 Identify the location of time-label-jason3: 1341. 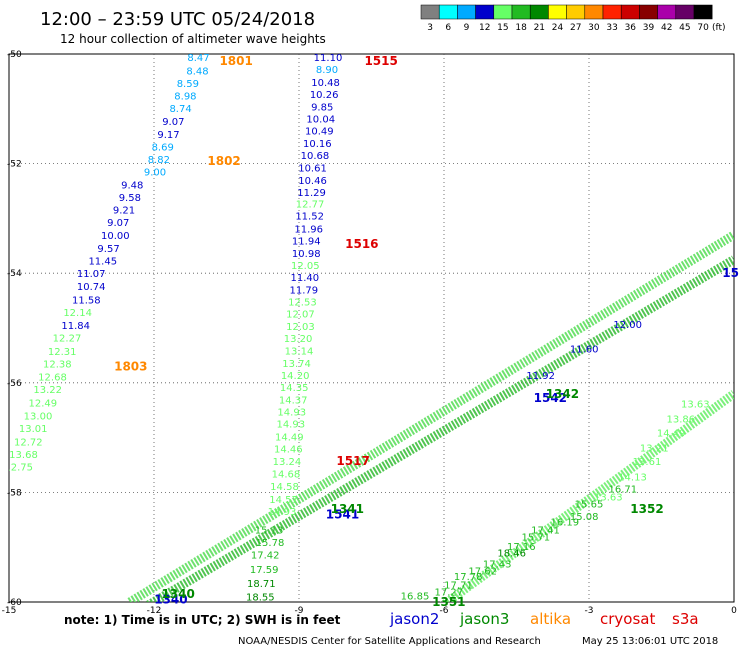
(347, 509).